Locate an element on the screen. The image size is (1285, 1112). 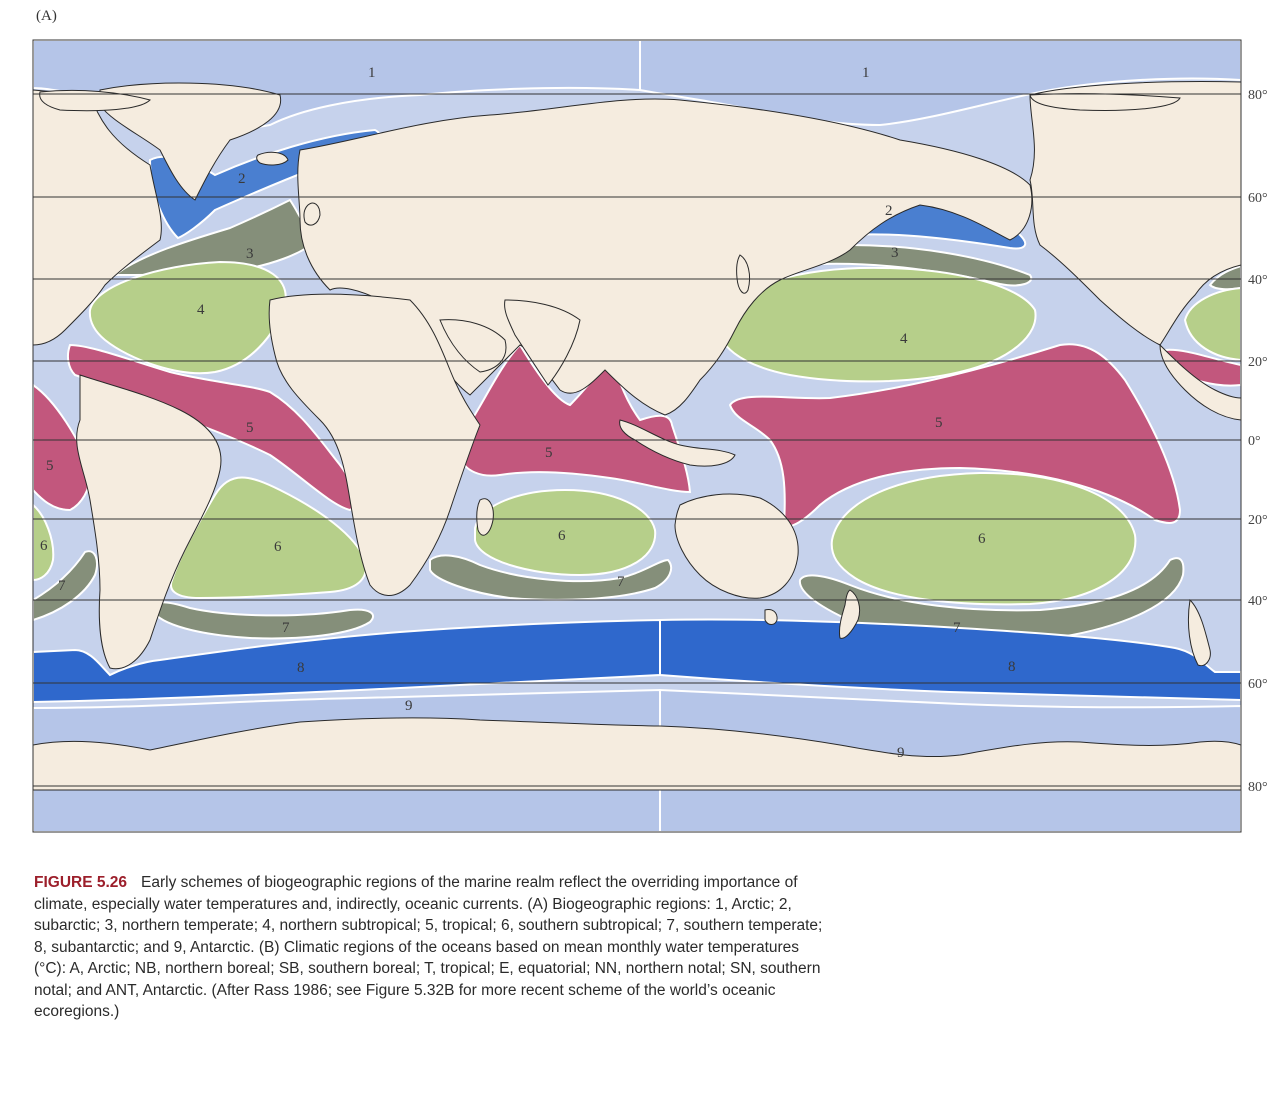
africa is located at coordinates (374, 444).